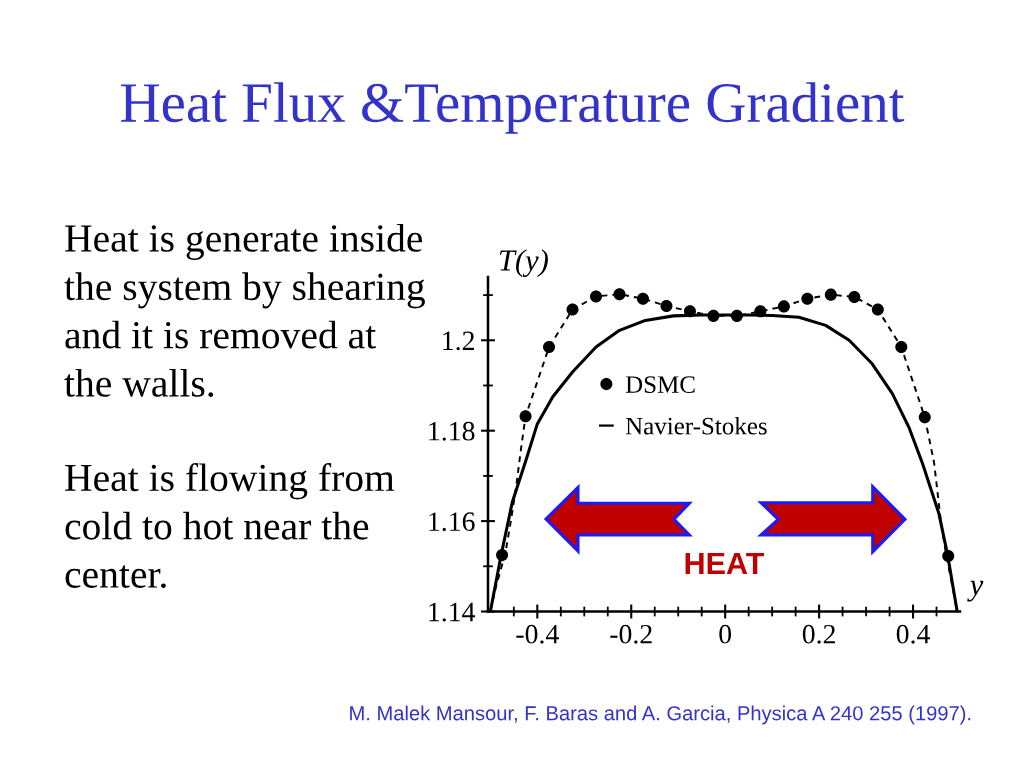 This screenshot has width=1024, height=768. What do you see at coordinates (452, 522) in the screenshot?
I see `y-tick-label: 1.16` at bounding box center [452, 522].